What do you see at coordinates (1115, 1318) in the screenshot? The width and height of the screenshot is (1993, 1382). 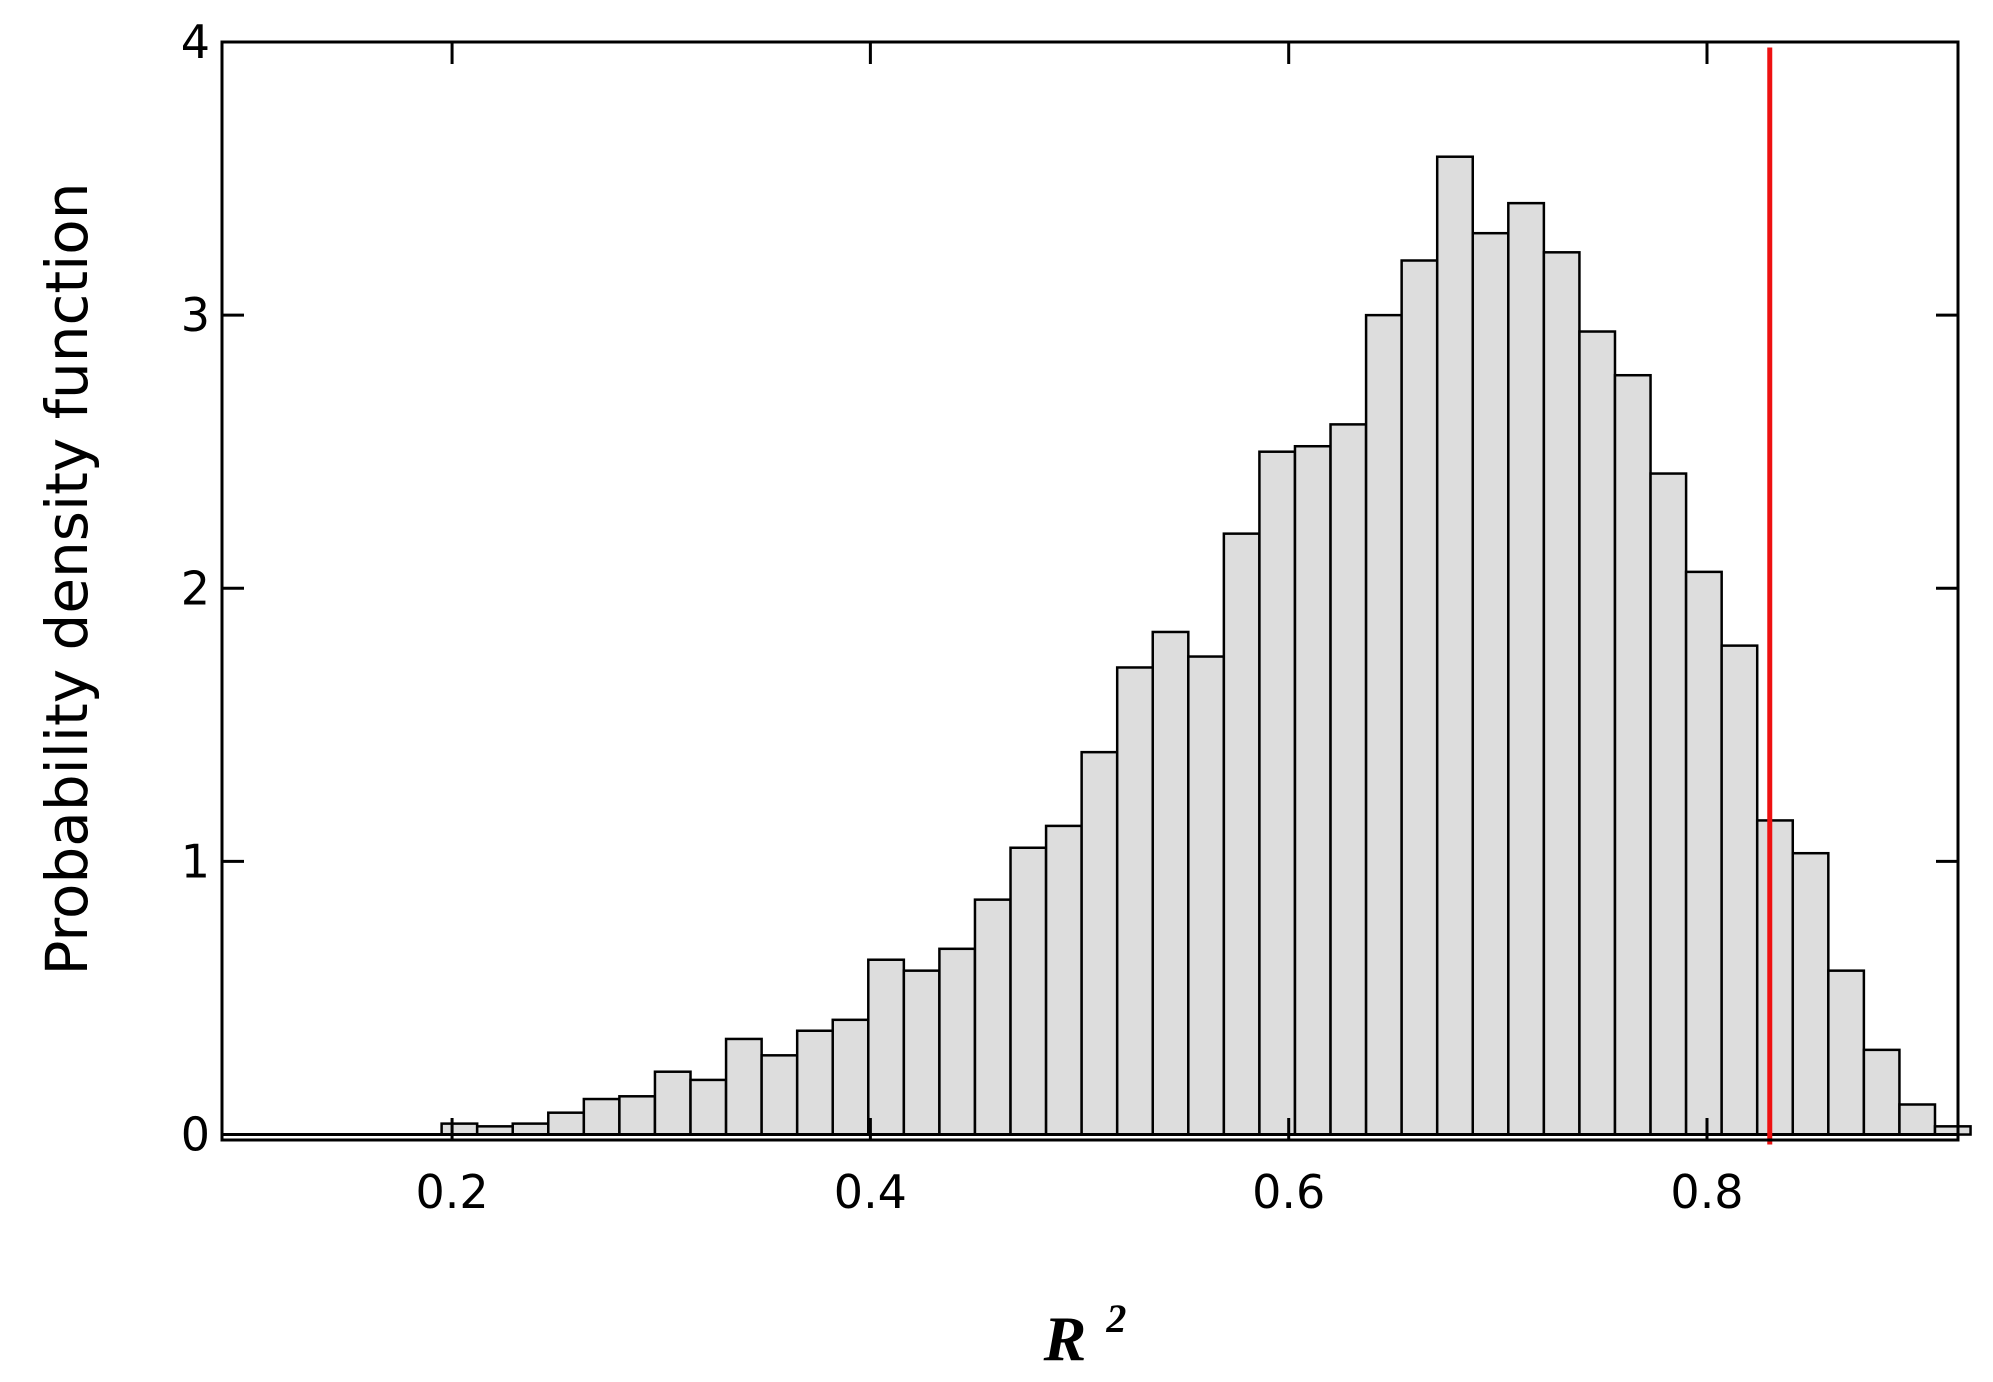 I see `x-axis-label-superscript: 2` at bounding box center [1115, 1318].